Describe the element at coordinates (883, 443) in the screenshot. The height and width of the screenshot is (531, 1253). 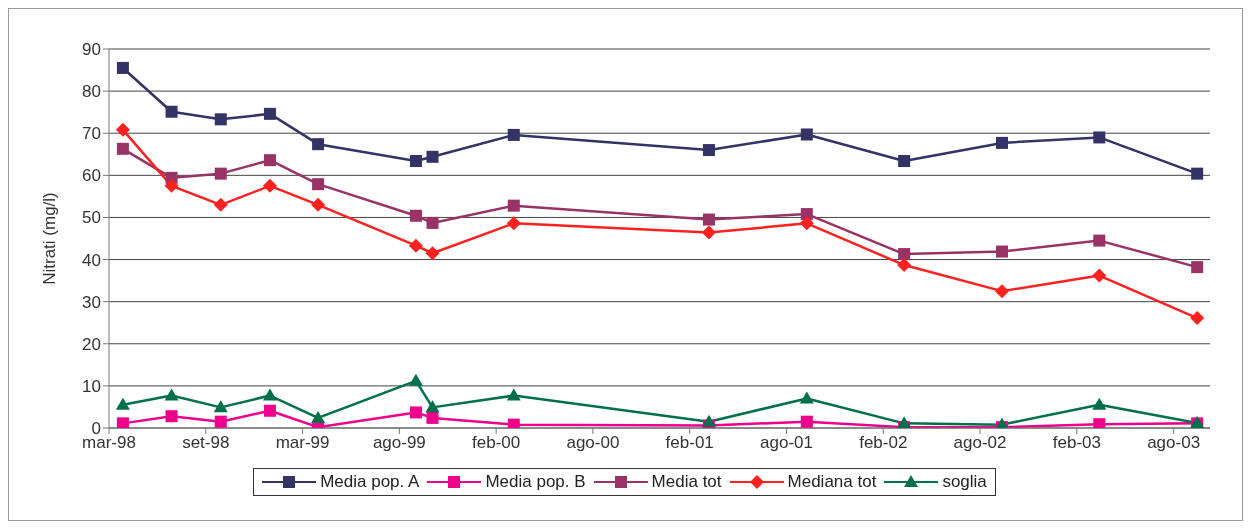
I see `x-tick-label: feb-02` at that location.